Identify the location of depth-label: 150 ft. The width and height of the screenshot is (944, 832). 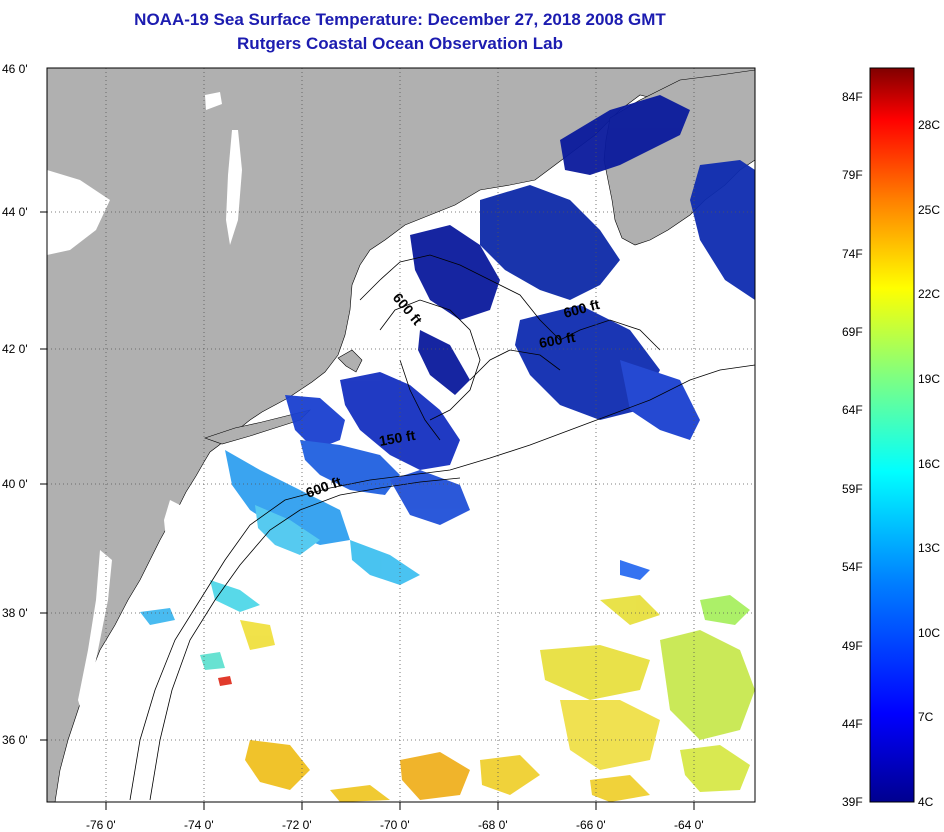
(397, 438).